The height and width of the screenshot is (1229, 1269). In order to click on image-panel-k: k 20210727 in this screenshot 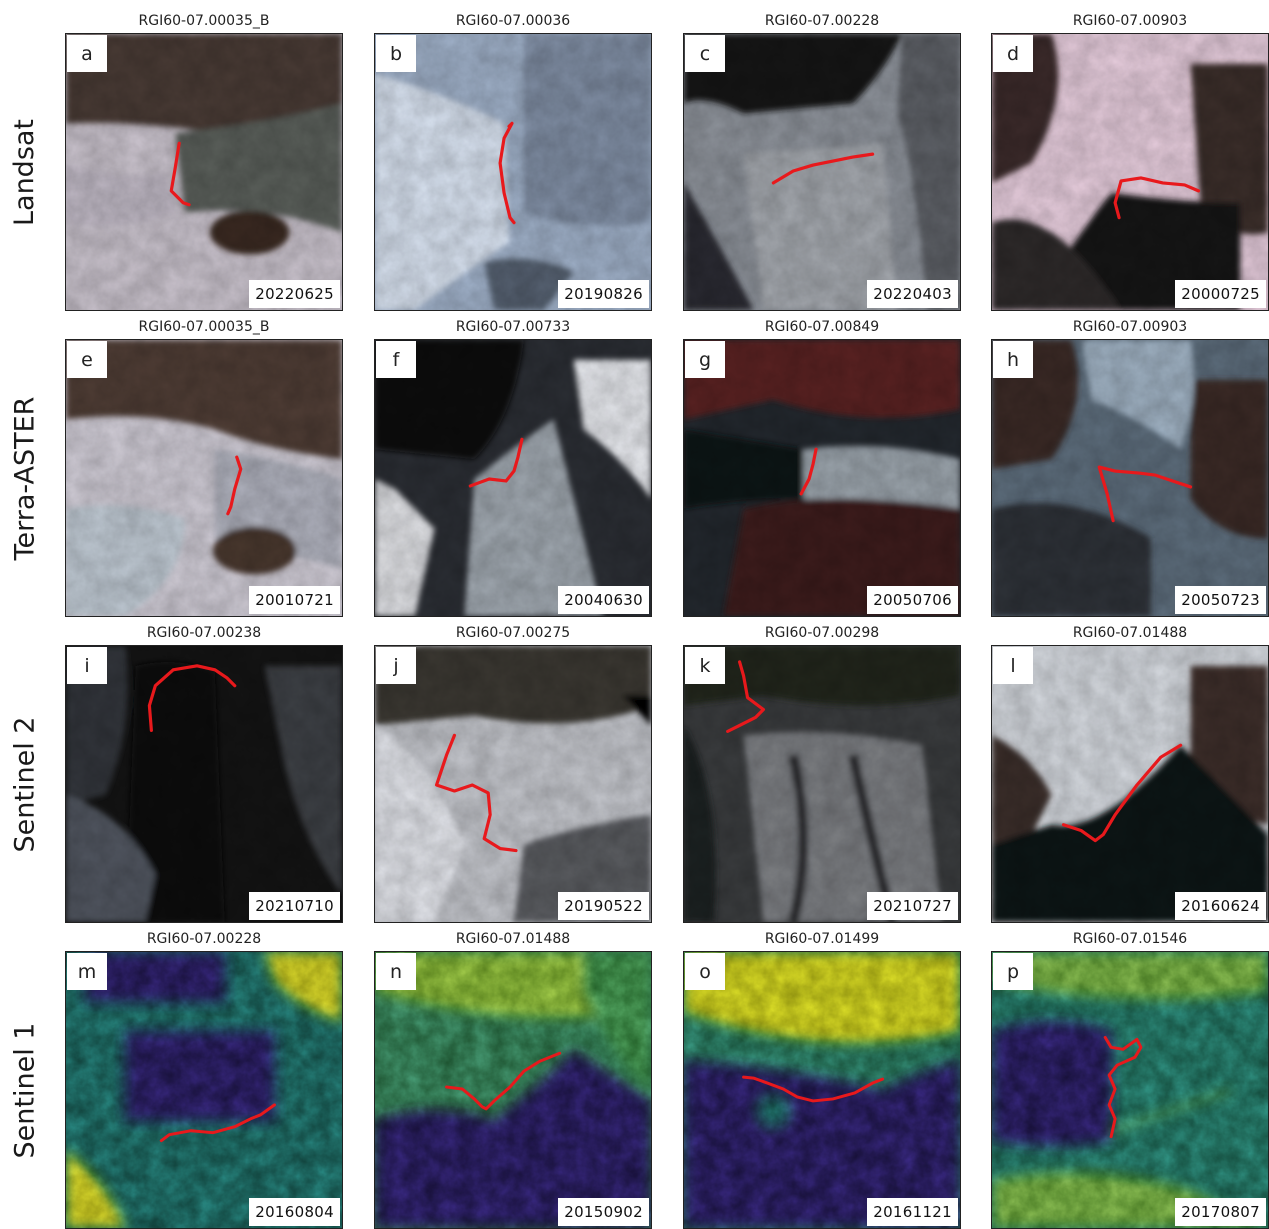, I will do `click(822, 784)`.